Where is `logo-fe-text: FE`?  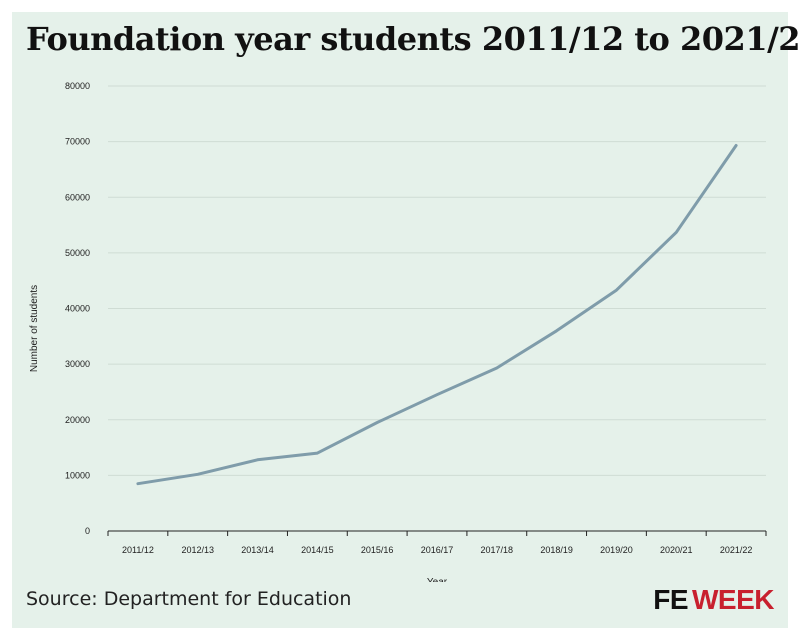
logo-fe-text: FE is located at coordinates (670, 599).